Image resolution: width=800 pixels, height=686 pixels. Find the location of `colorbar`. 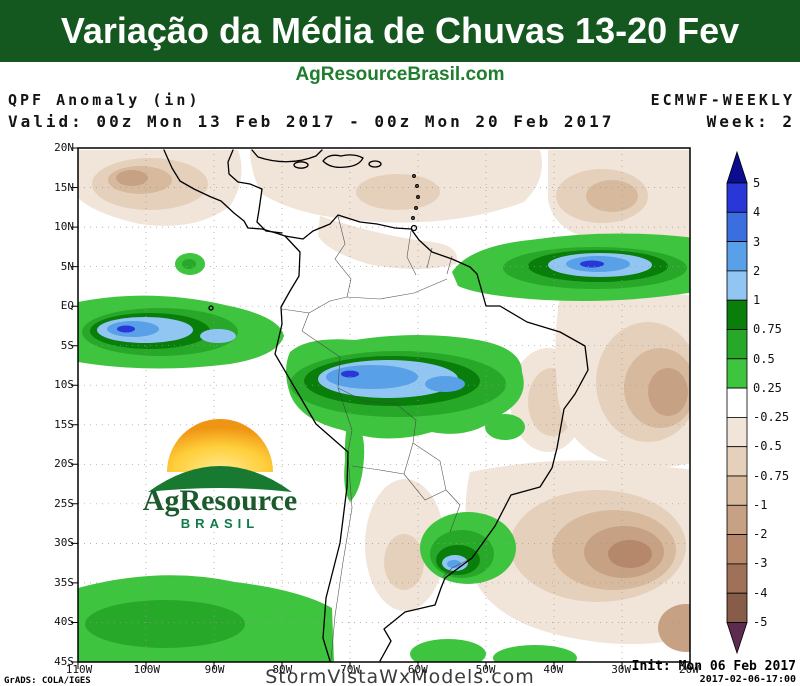

colorbar is located at coordinates (737, 402).